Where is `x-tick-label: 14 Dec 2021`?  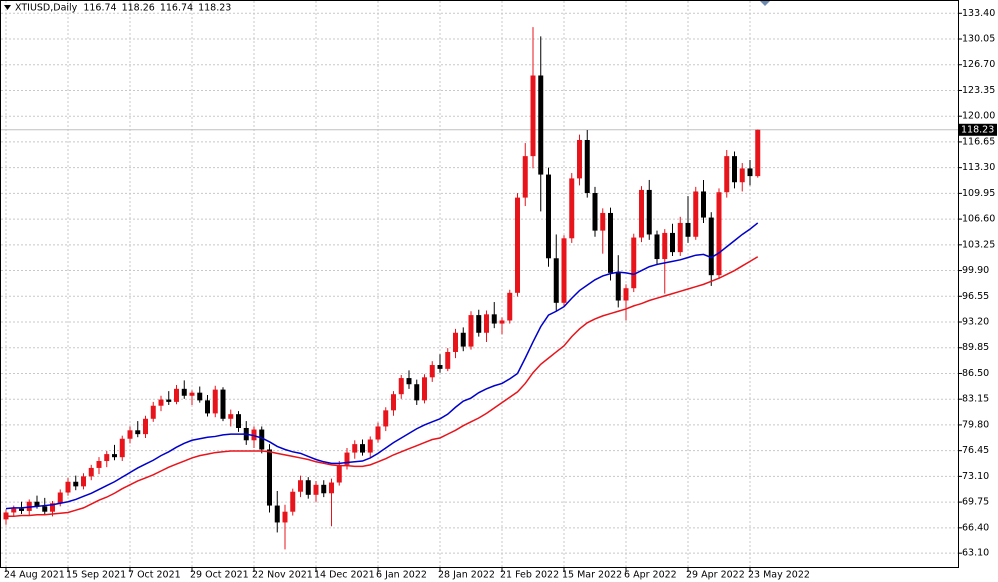 x-tick-label: 14 Dec 2021 is located at coordinates (344, 575).